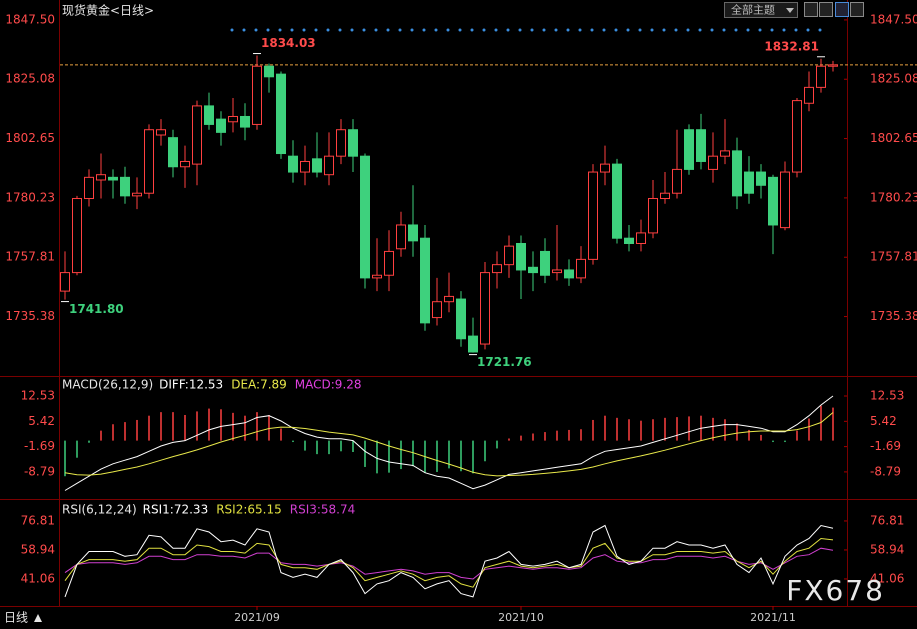 The height and width of the screenshot is (629, 917). What do you see at coordinates (791, 46) in the screenshot?
I see `annotation: 1832.81` at bounding box center [791, 46].